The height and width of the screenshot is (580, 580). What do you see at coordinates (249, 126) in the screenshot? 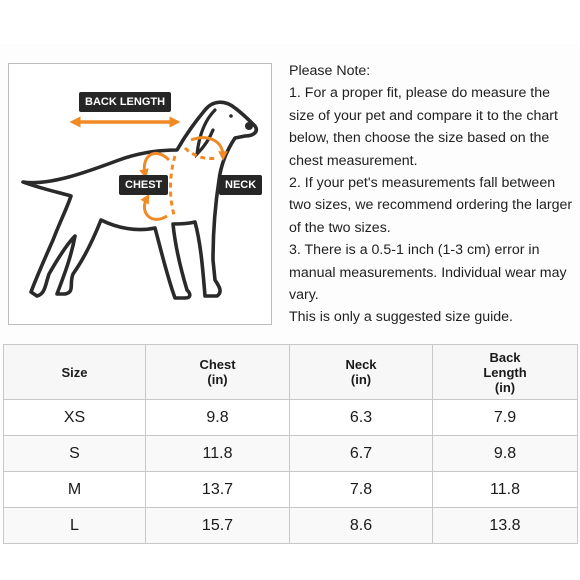
I see `dog-nose` at bounding box center [249, 126].